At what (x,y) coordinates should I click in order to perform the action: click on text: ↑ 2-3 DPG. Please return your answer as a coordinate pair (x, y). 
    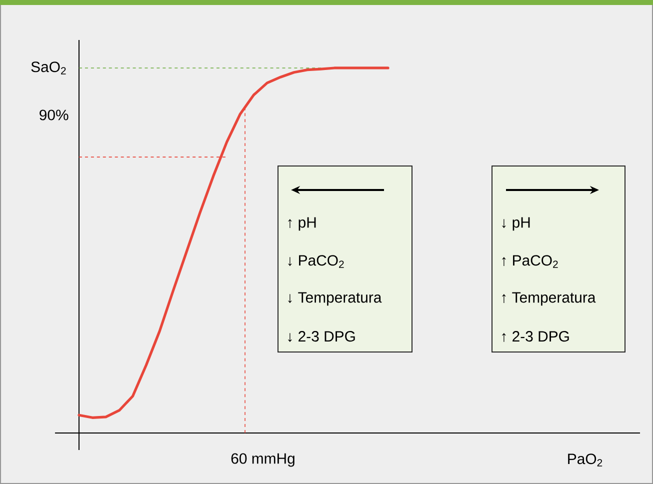
    Looking at the image, I should click on (535, 336).